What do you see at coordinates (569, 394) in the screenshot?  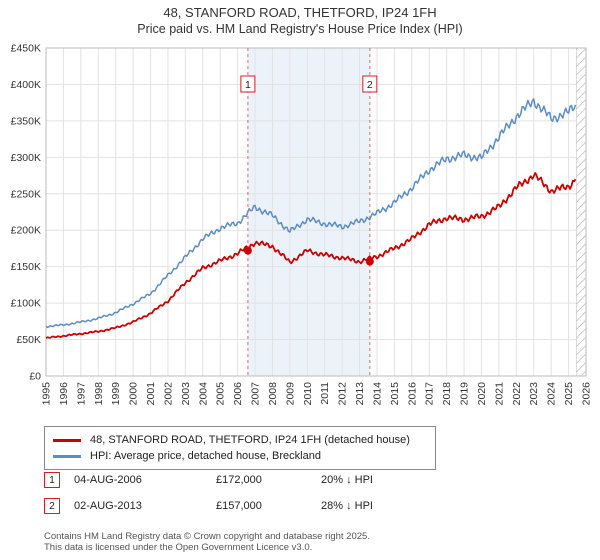 I see `svg-text: 2025` at bounding box center [569, 394].